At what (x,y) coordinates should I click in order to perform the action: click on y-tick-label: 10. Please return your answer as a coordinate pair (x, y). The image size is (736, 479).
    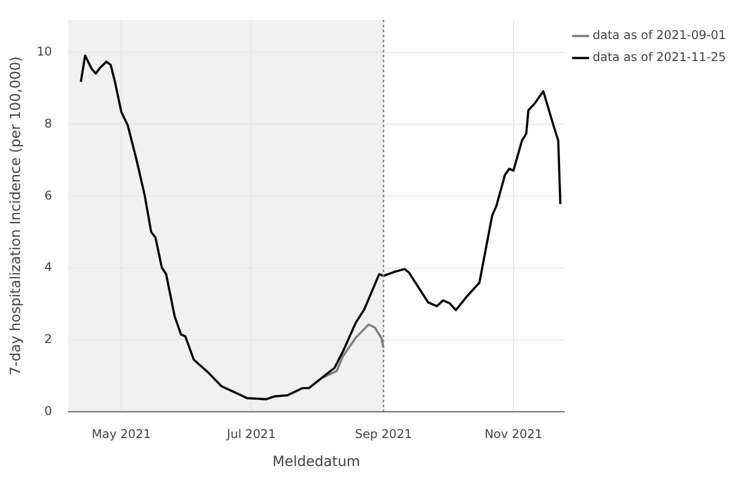
    Looking at the image, I should click on (44, 51).